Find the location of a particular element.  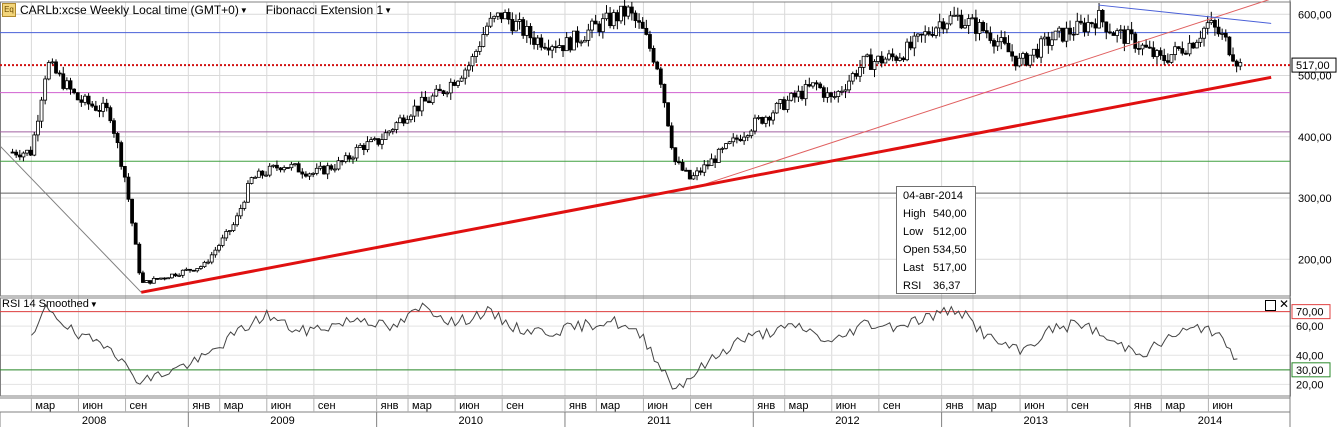

month-label: сен is located at coordinates (139, 406).